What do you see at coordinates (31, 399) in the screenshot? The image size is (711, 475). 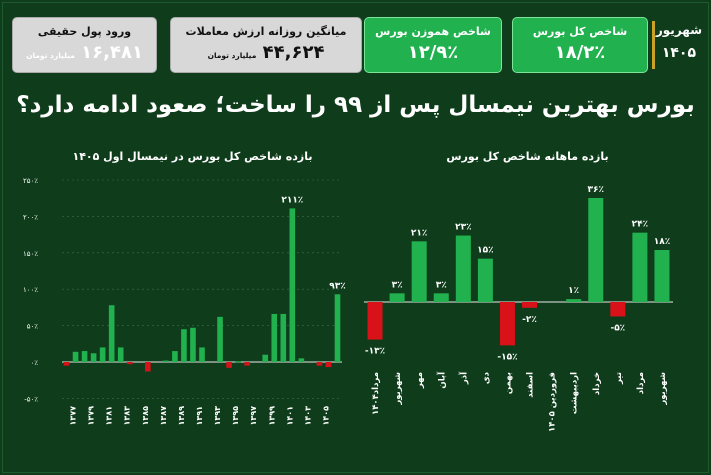 I see `y-tick-label: -۵۰٪` at bounding box center [31, 399].